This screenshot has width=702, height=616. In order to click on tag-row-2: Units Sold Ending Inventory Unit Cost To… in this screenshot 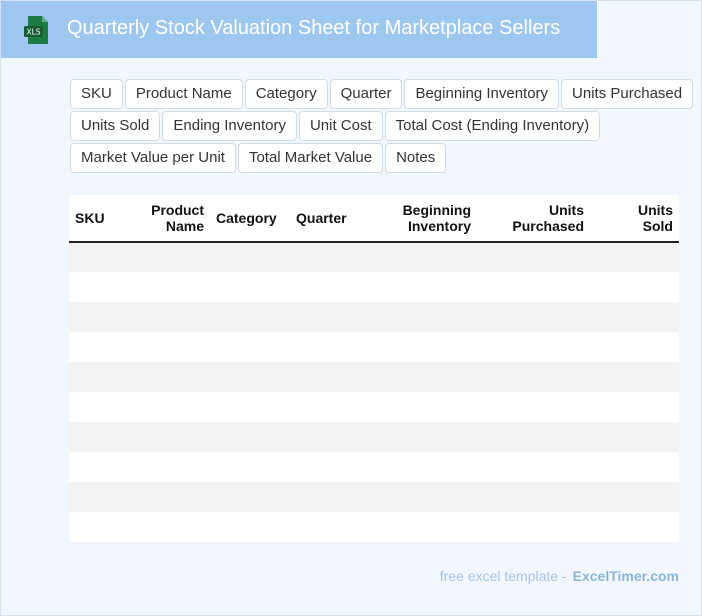, I will do `click(380, 126)`.